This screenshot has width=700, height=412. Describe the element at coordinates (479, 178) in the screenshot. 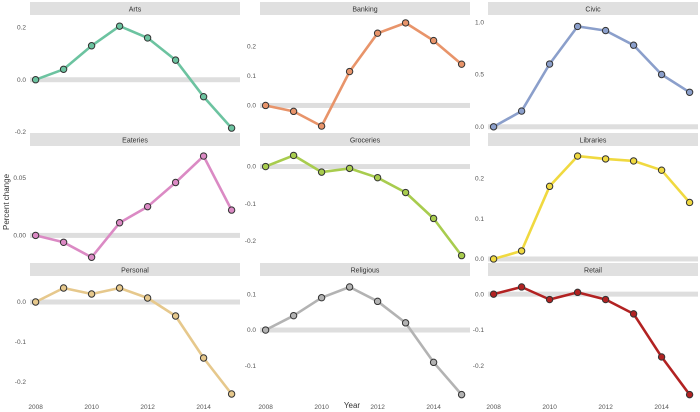

I see `y-tick-label-libraries: 0.2` at that location.